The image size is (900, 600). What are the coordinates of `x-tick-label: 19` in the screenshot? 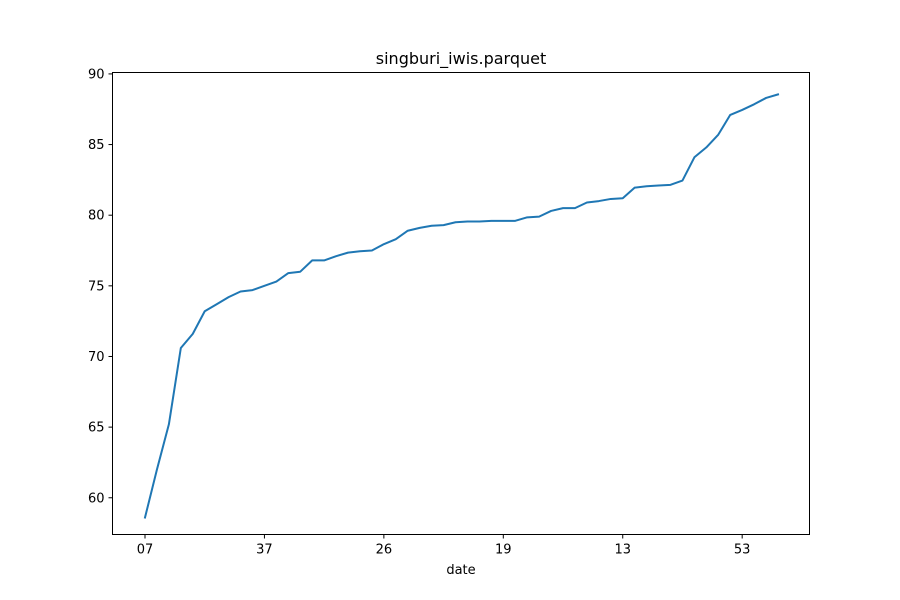 It's located at (503, 550).